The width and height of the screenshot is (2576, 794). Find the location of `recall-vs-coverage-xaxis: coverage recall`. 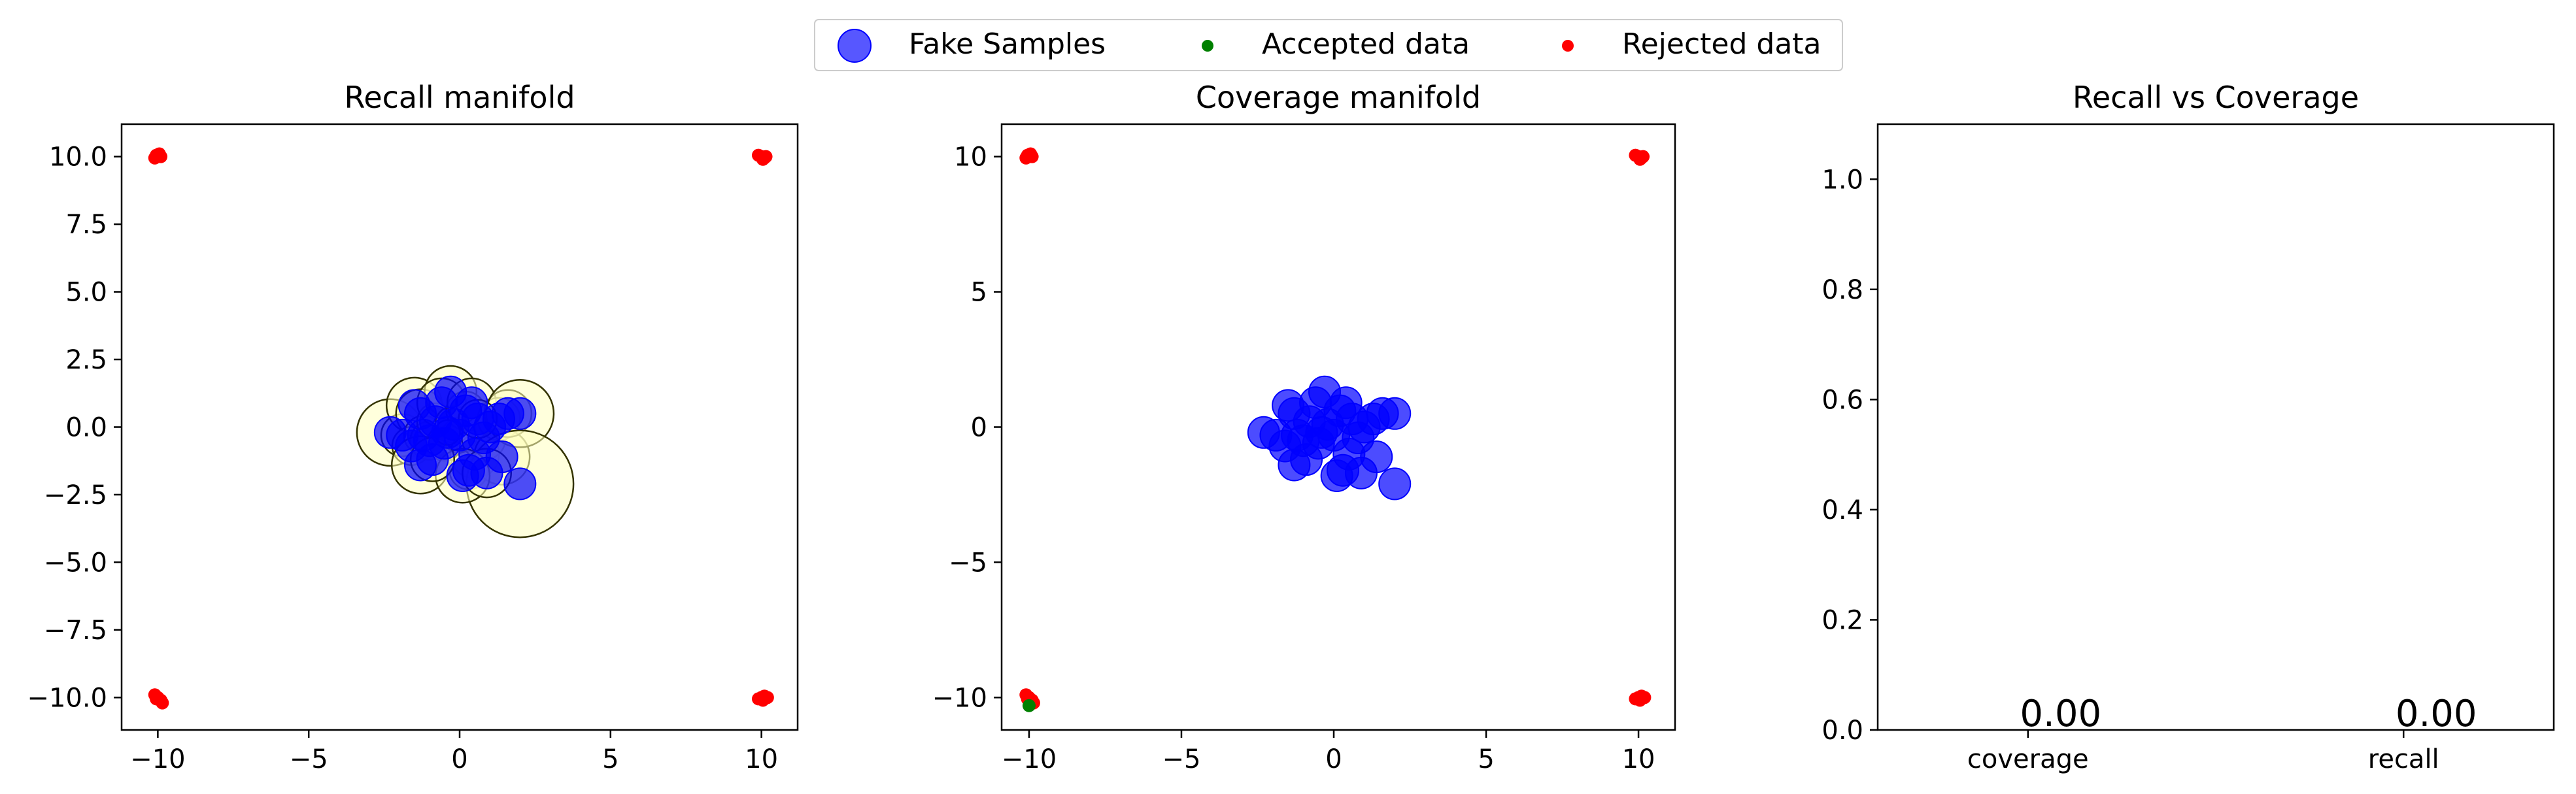

recall-vs-coverage-xaxis: coverage recall is located at coordinates (2203, 752).